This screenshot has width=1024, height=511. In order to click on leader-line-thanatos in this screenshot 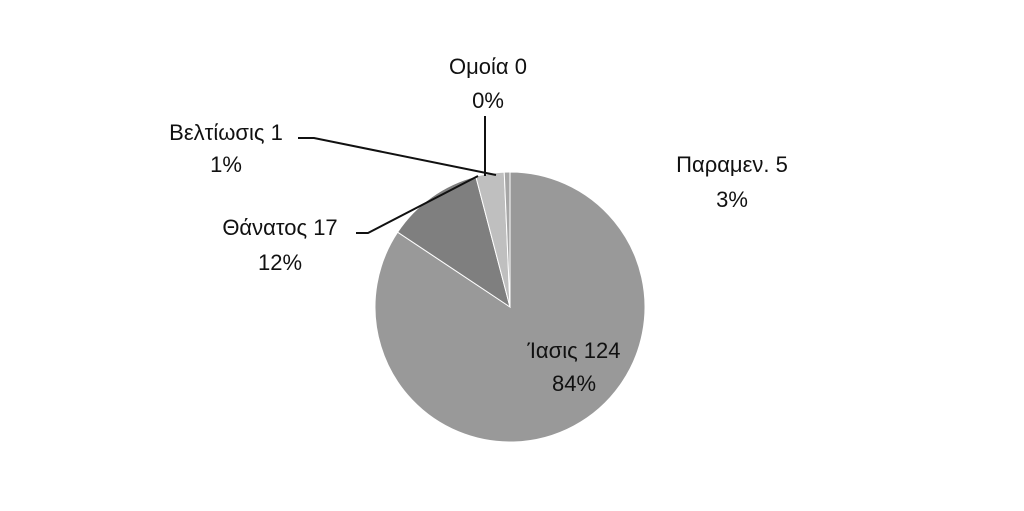, I will do `click(417, 204)`.